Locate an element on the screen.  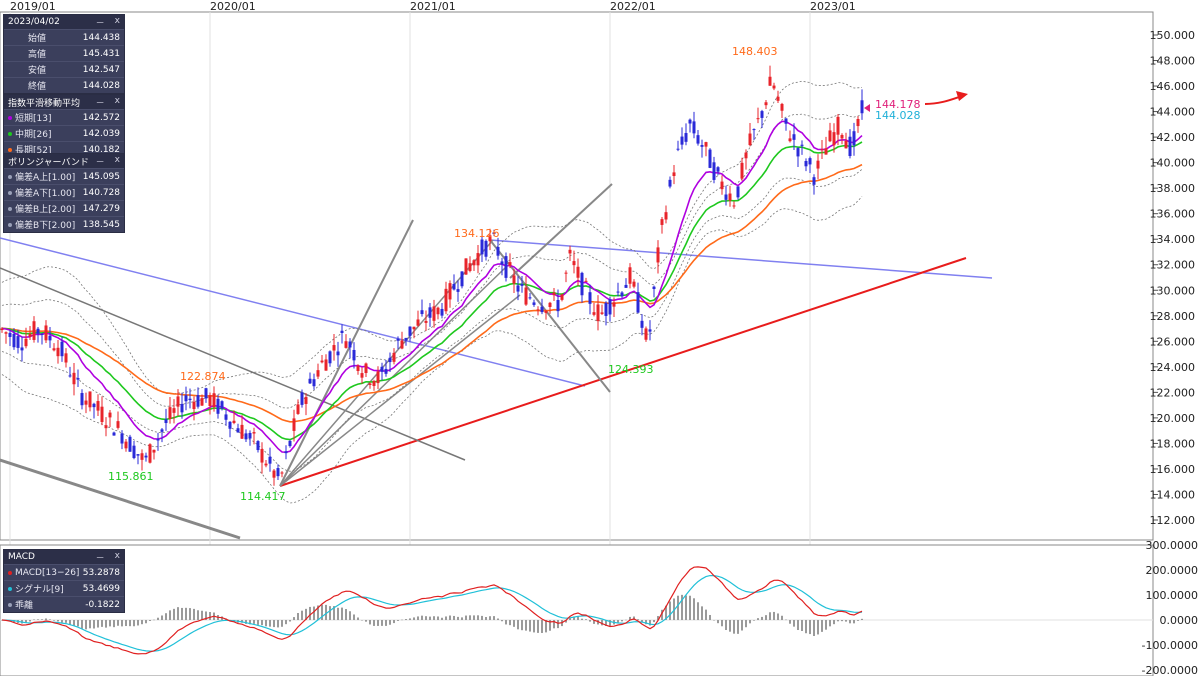
price-axis-label: 128.000 is located at coordinates (1173, 316).